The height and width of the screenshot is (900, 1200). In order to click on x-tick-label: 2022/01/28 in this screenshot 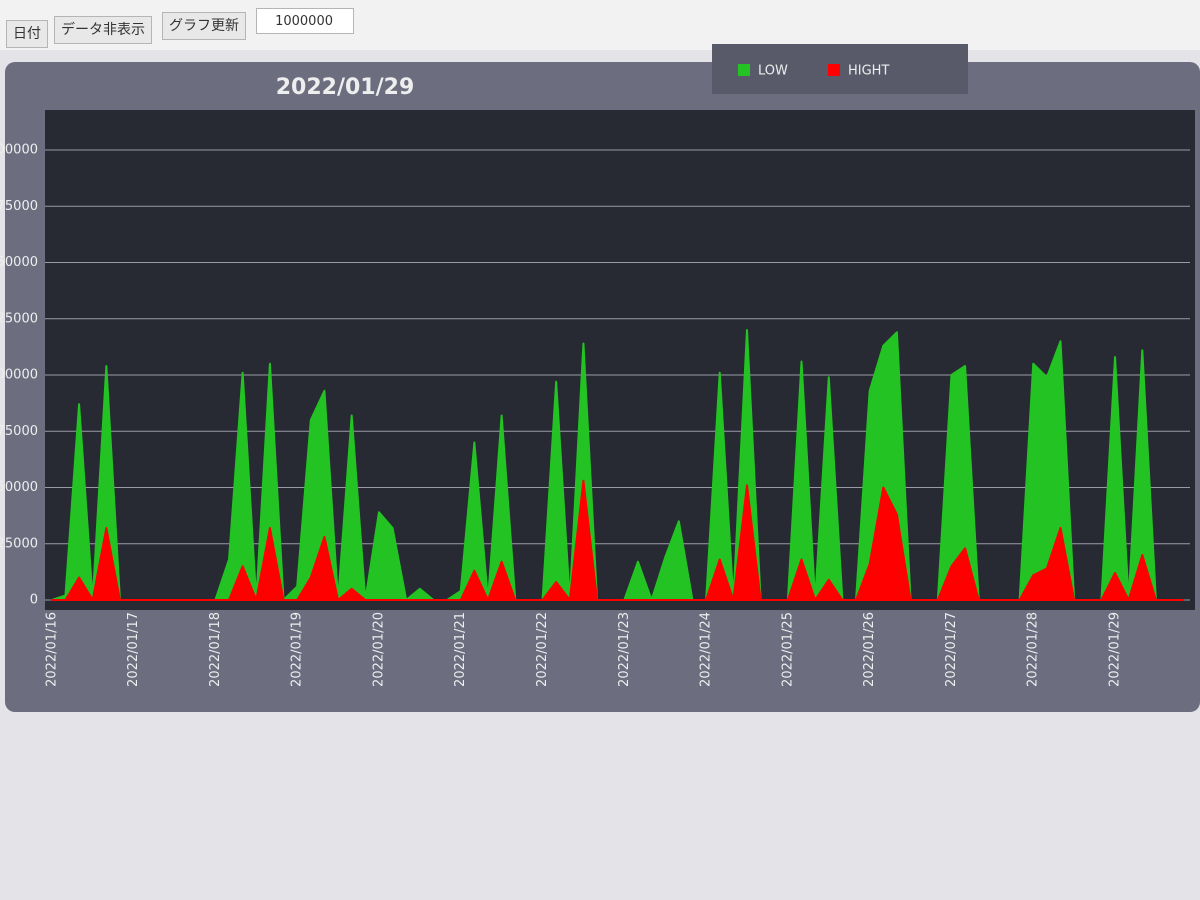, I will do `click(1033, 649)`.